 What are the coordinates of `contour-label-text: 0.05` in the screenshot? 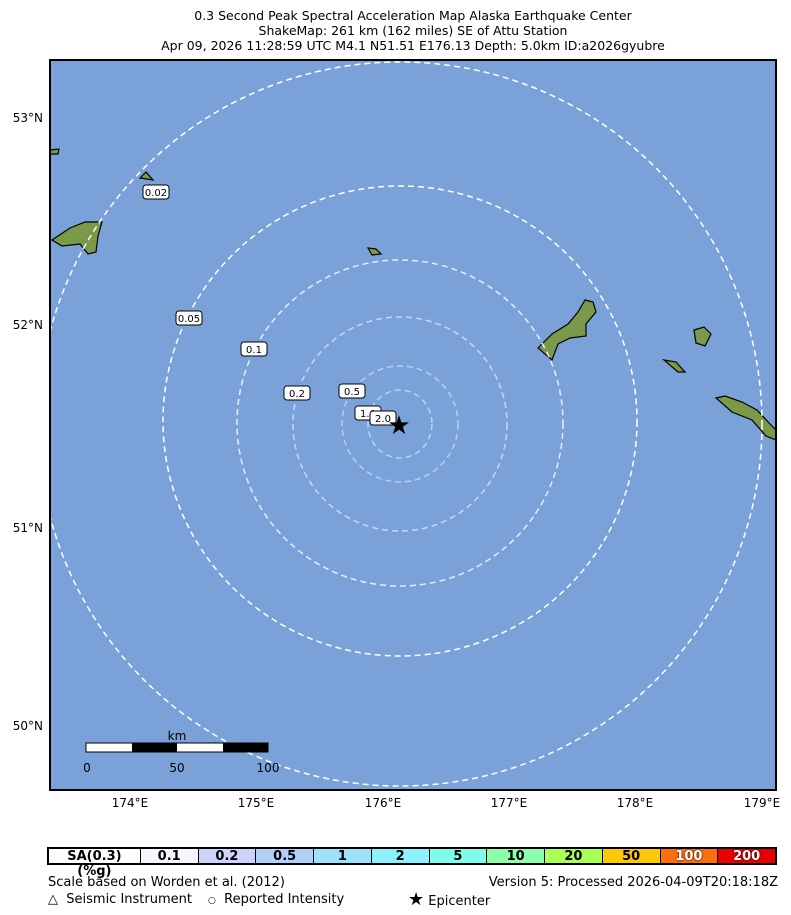 It's located at (189, 319).